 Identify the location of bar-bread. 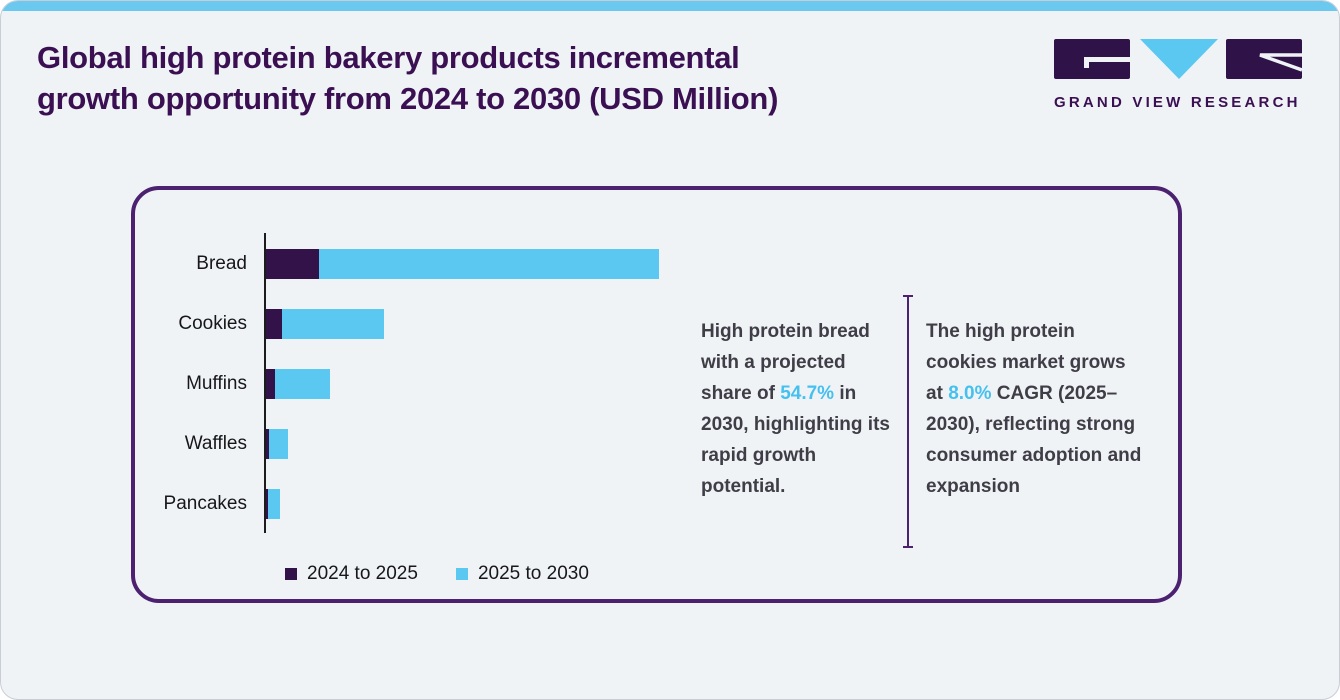
(462, 264).